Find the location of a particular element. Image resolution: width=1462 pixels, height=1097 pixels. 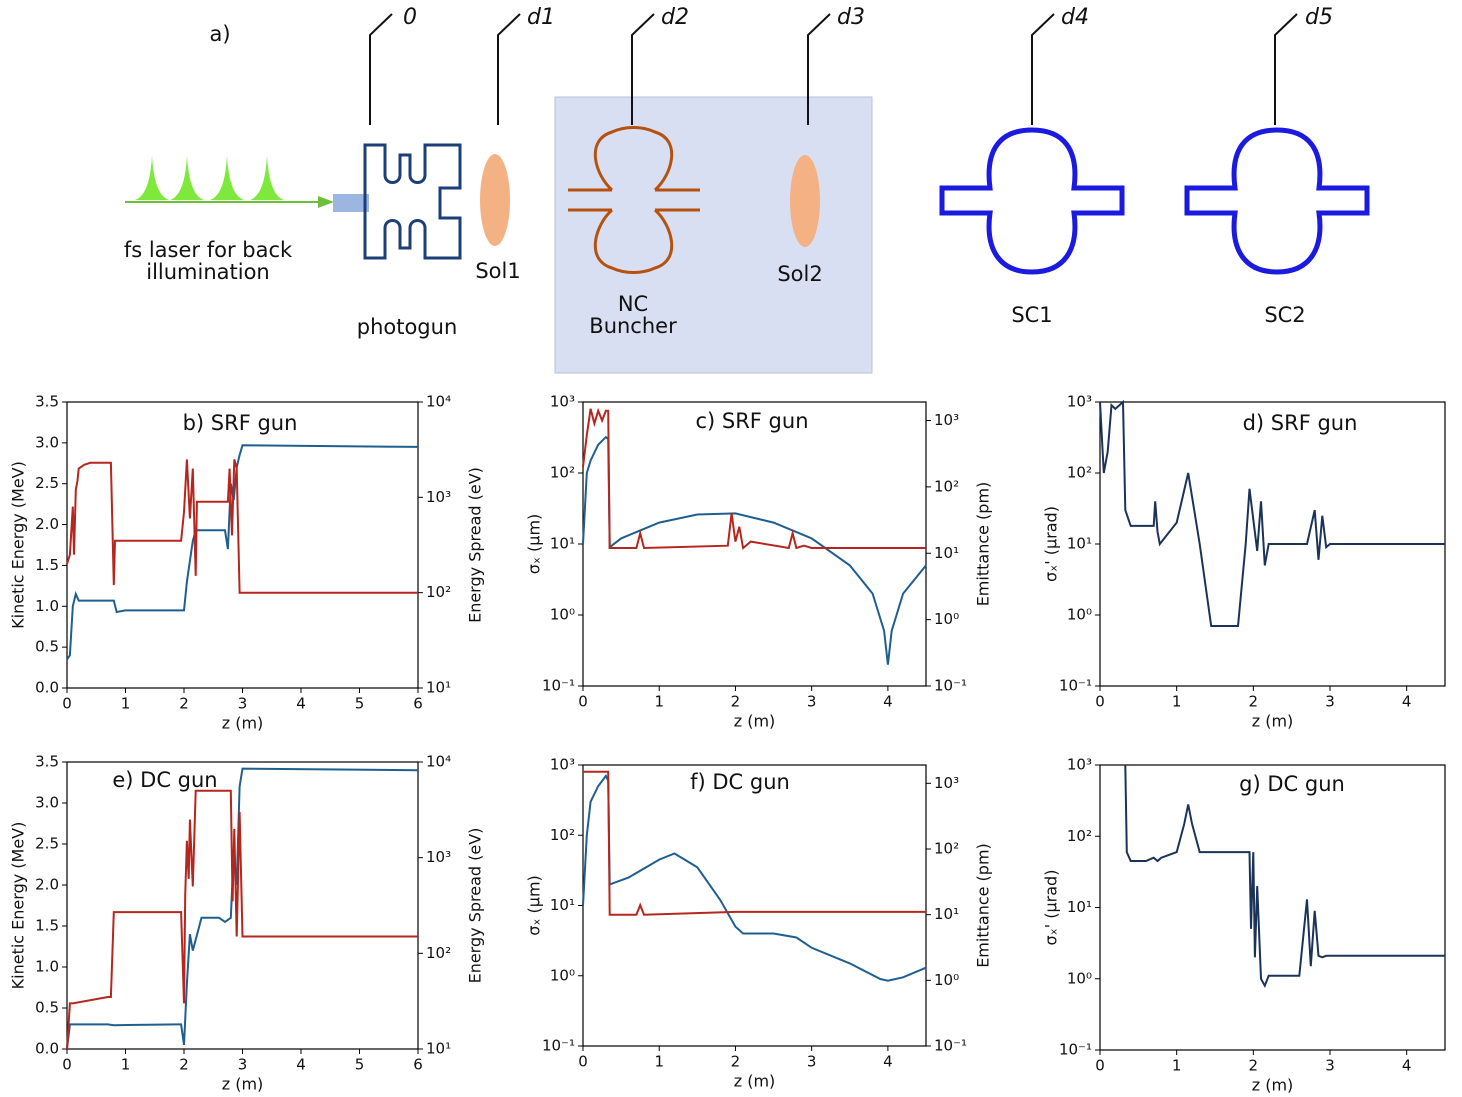

y-axis-label: Kinetic Energy (MeV) is located at coordinates (18, 545).